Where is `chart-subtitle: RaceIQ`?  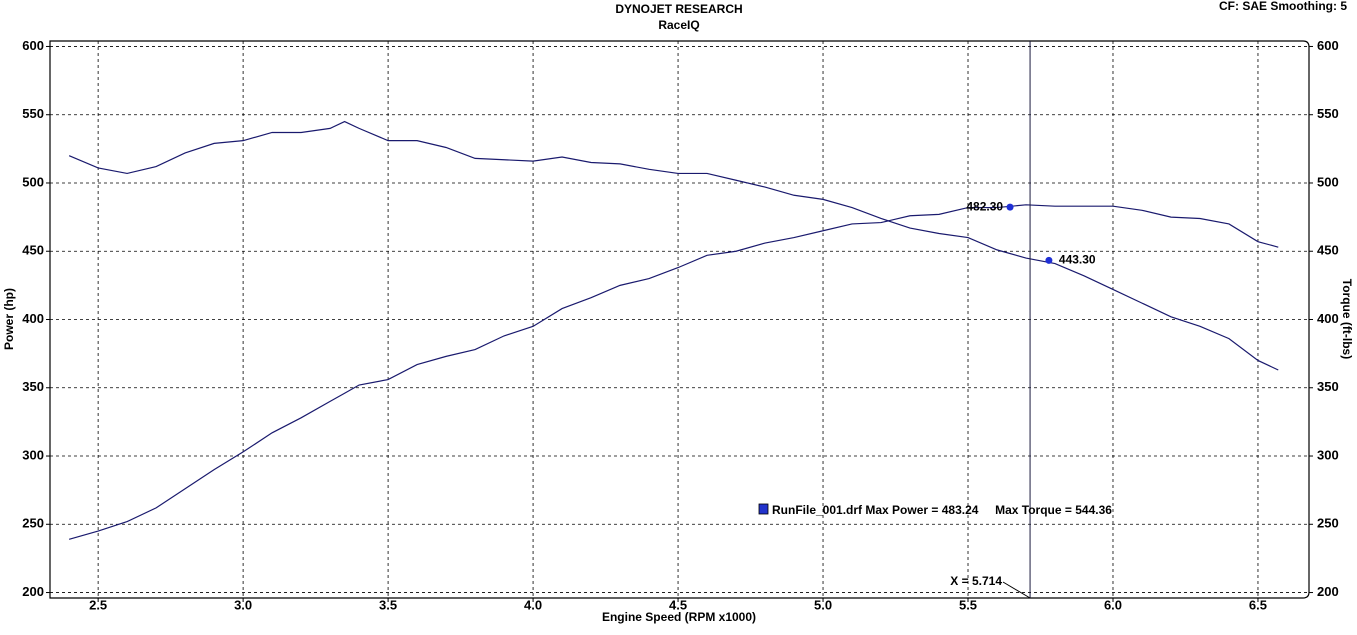
chart-subtitle: RaceIQ is located at coordinates (678, 25).